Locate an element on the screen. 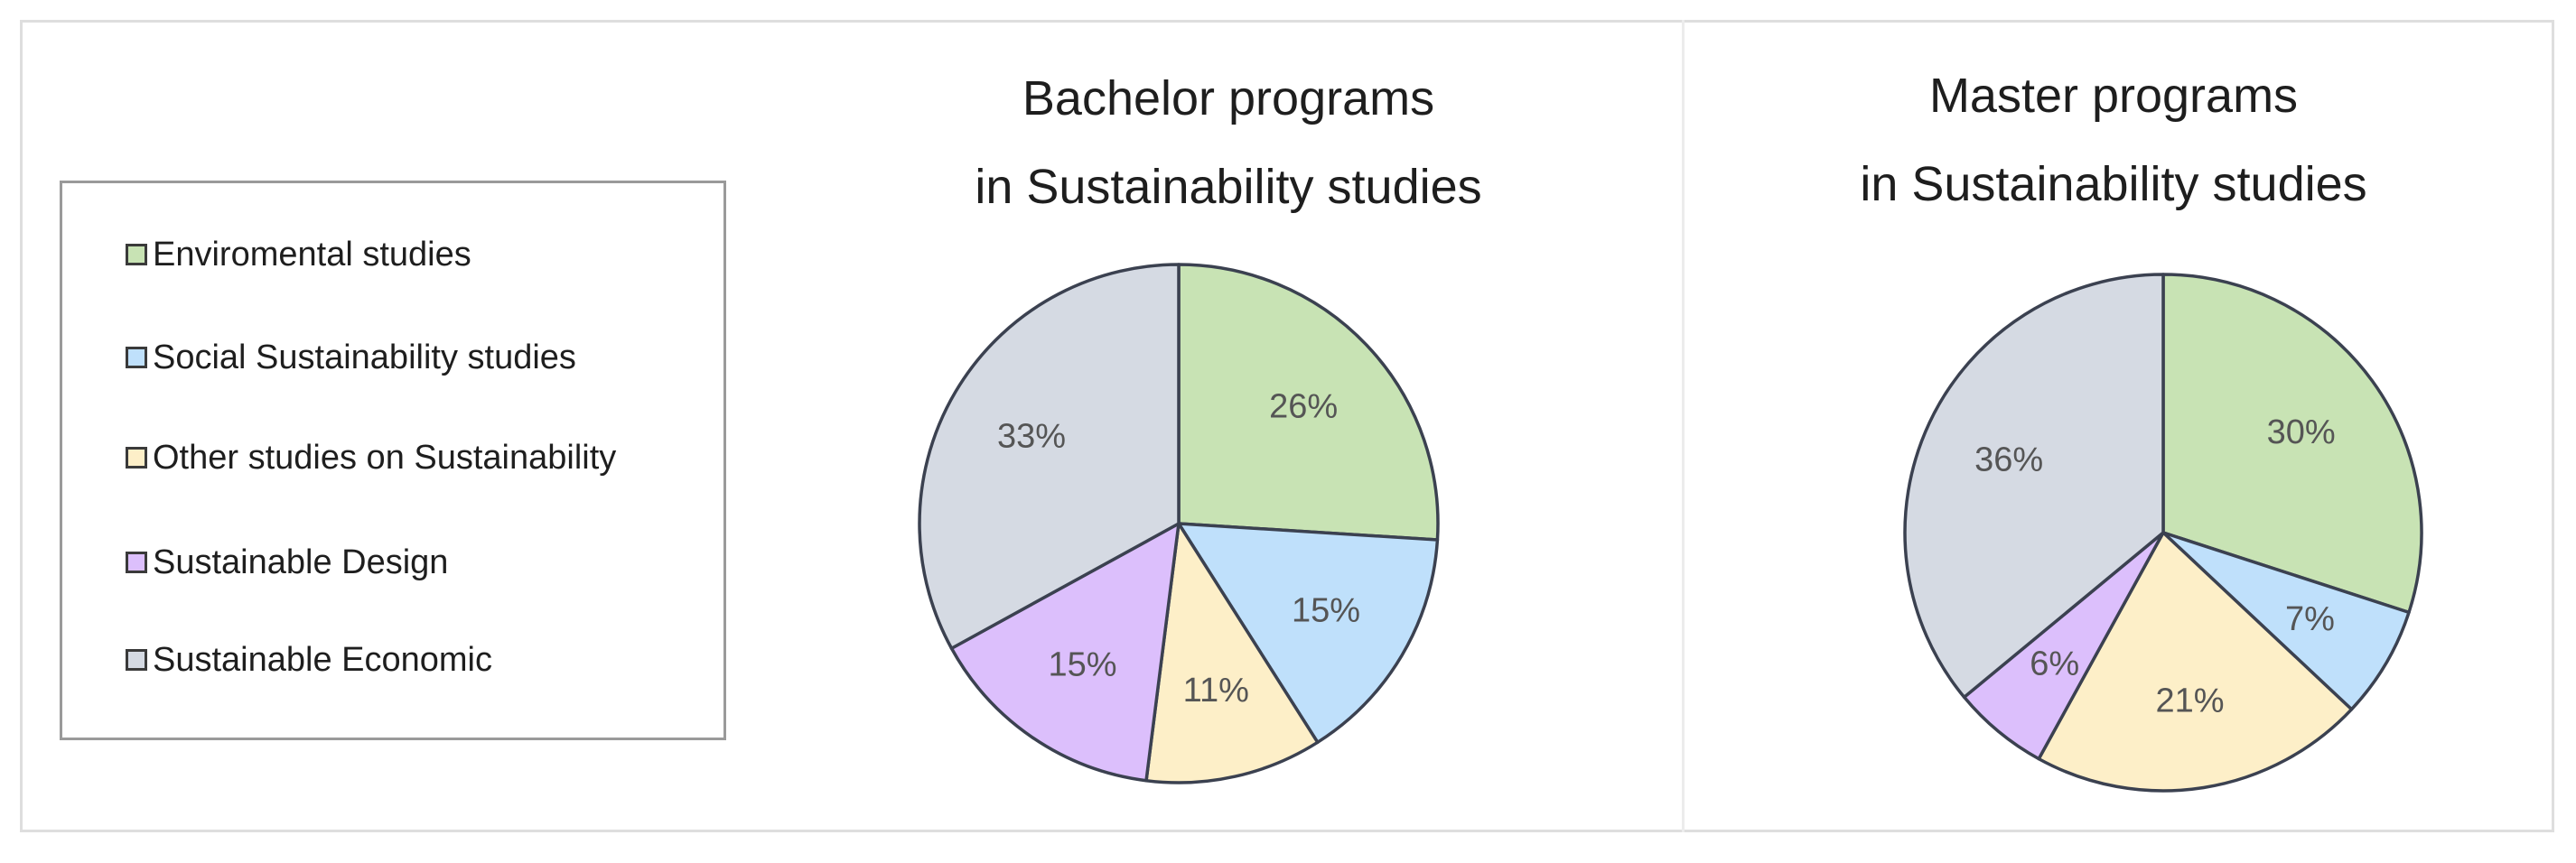 The width and height of the screenshot is (2576, 863). master-slice-label-other: 21% is located at coordinates (2189, 700).